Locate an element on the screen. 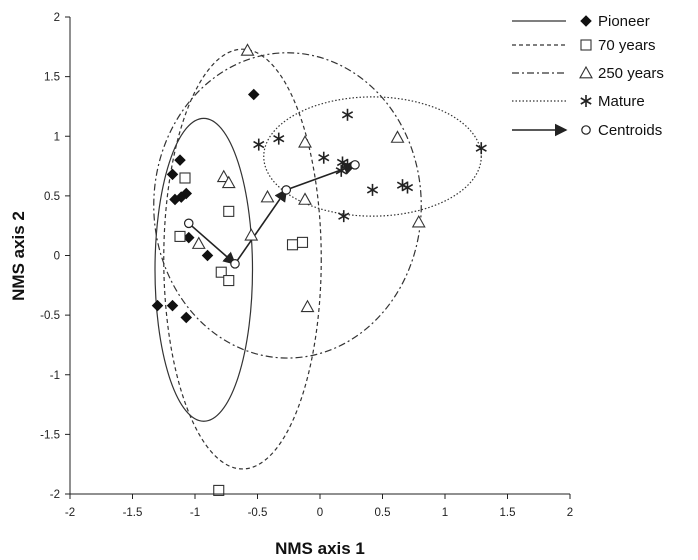 The height and width of the screenshot is (560, 698). legend-label: 250 years is located at coordinates (631, 73).